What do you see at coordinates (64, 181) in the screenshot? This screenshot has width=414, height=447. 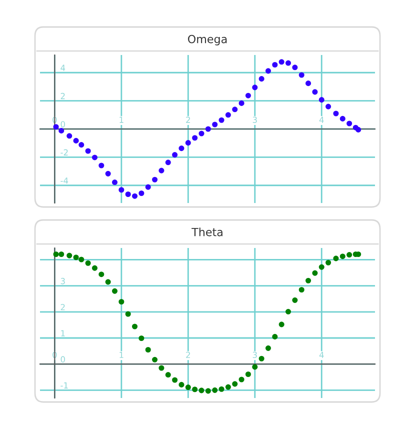 I see `y-tick-label: -4` at bounding box center [64, 181].